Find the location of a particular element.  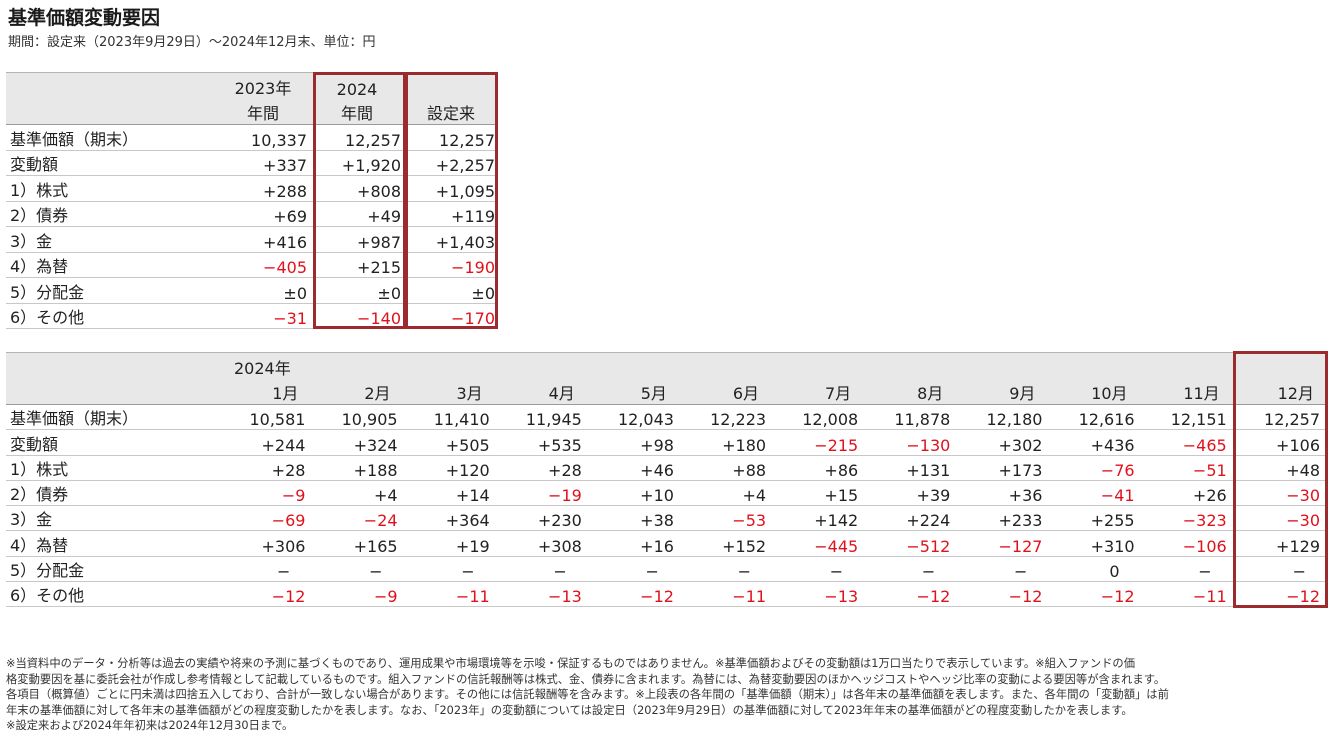

value-cell: −51 is located at coordinates (1183, 468).